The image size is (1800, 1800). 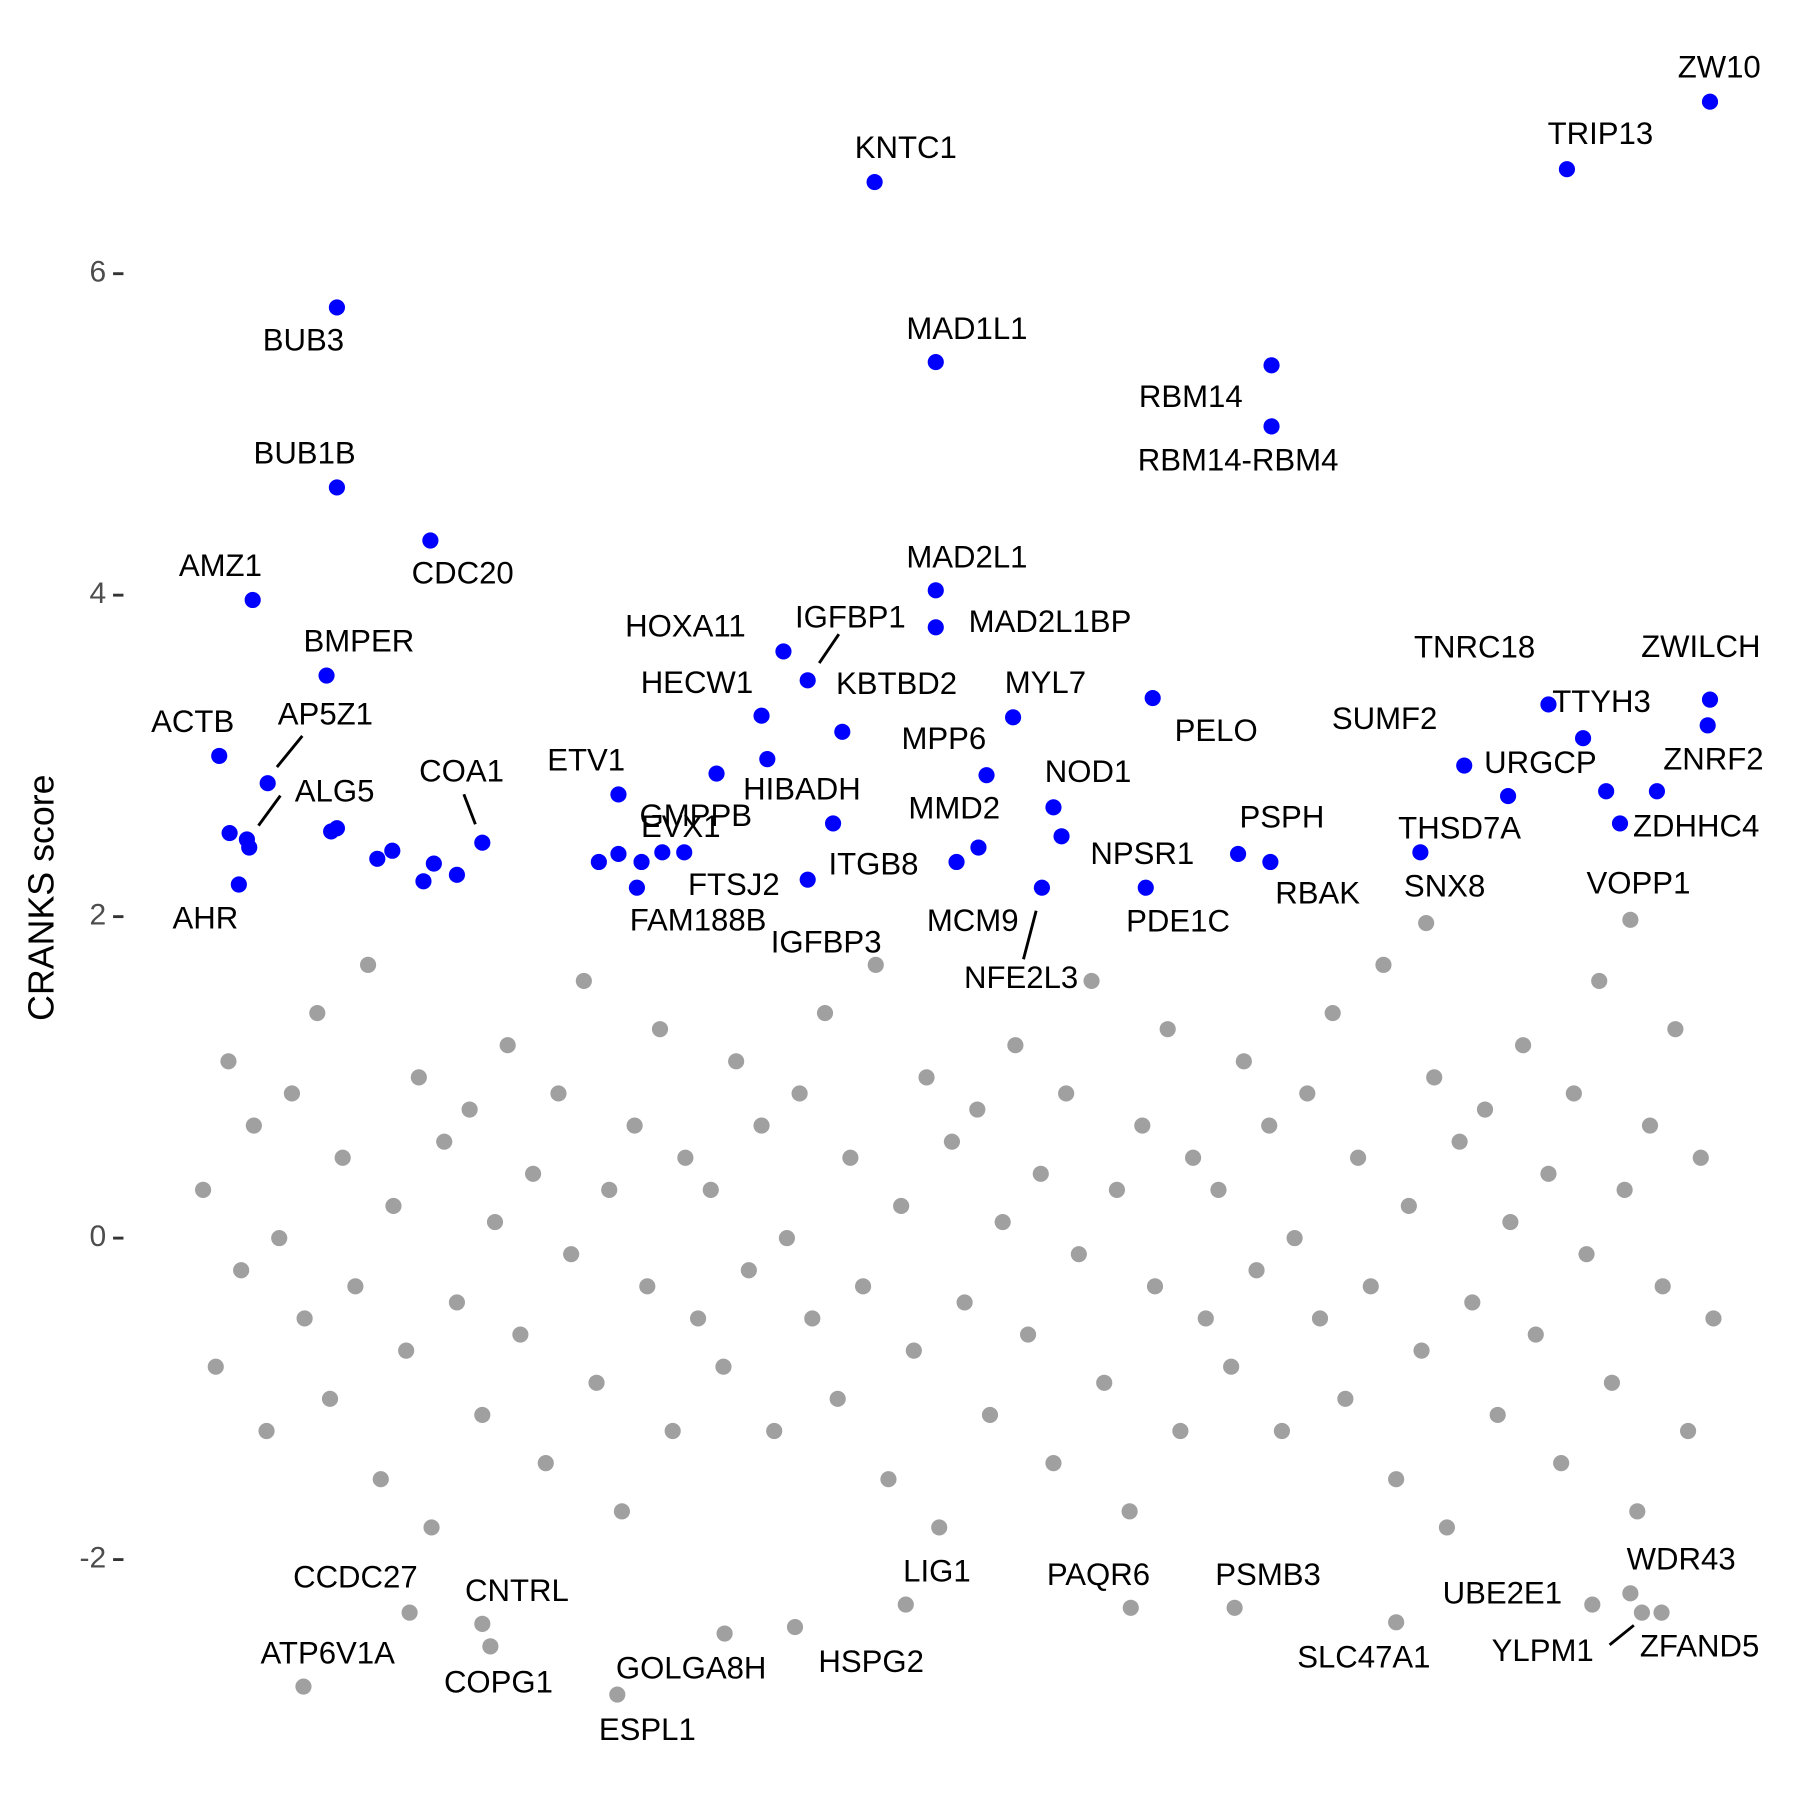 I want to click on point-label: ATP6V1A, so click(x=327, y=1653).